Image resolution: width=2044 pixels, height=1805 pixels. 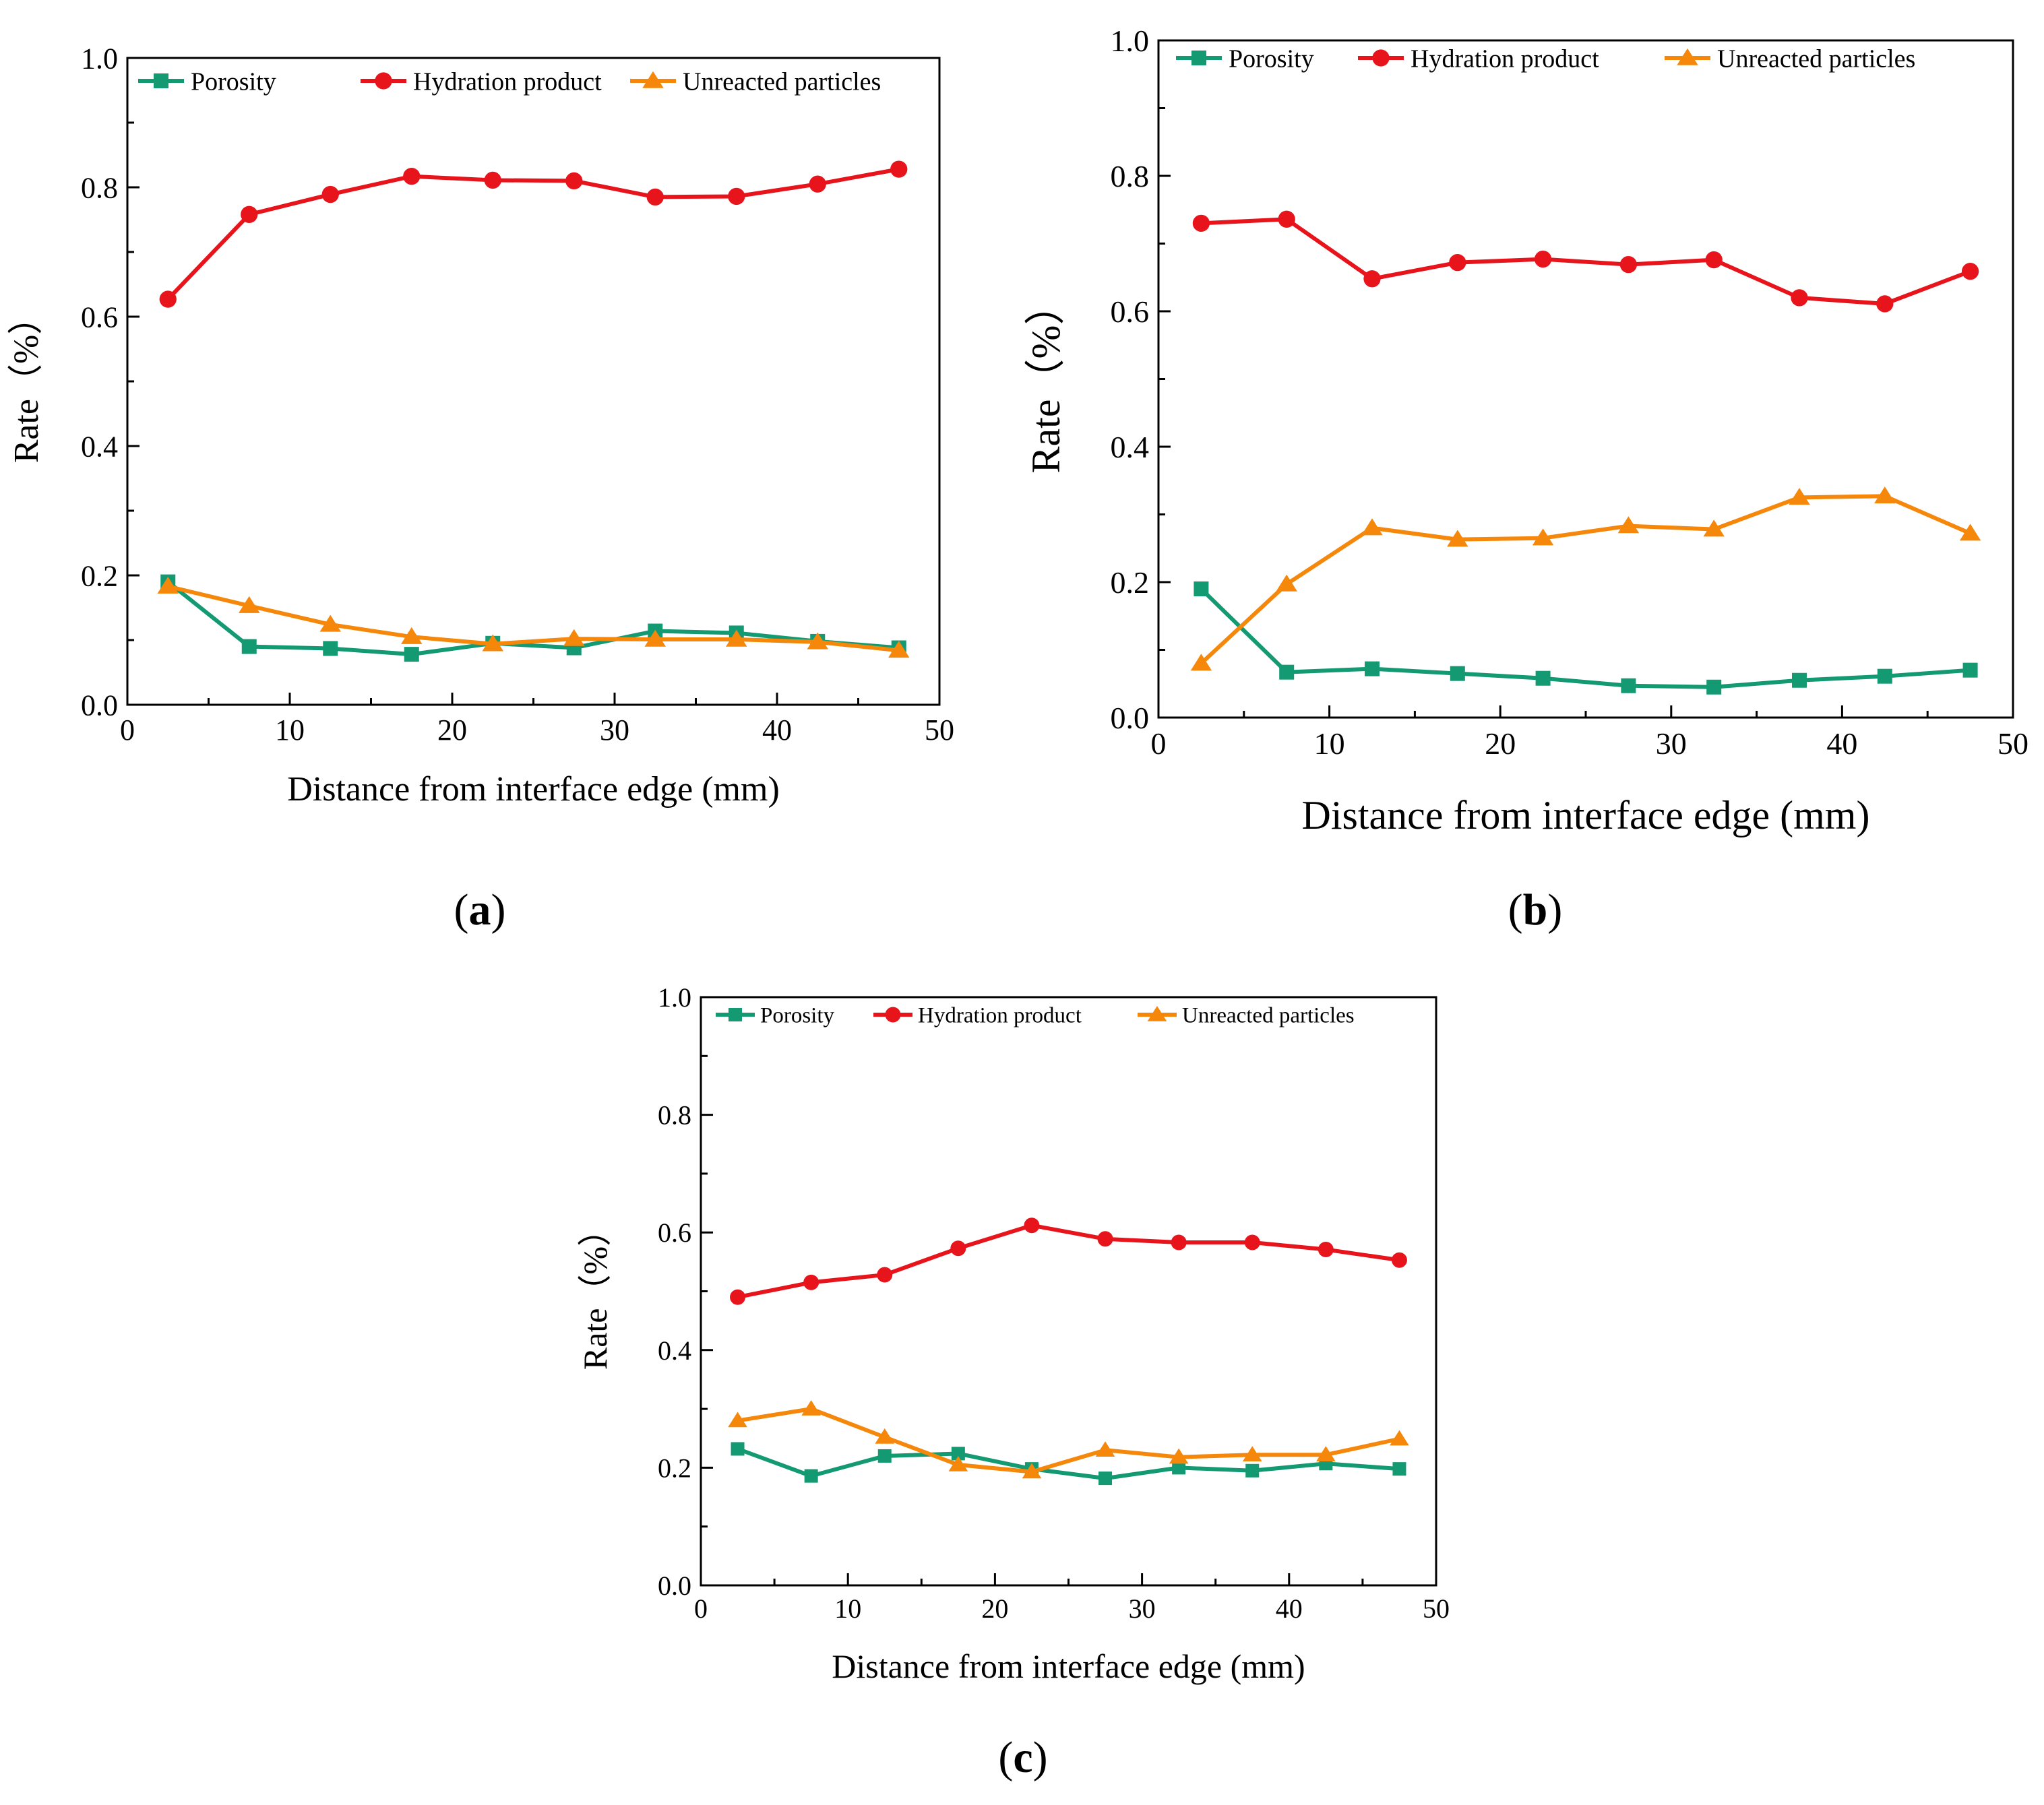 What do you see at coordinates (1535, 910) in the screenshot?
I see `panel-label: (b)` at bounding box center [1535, 910].